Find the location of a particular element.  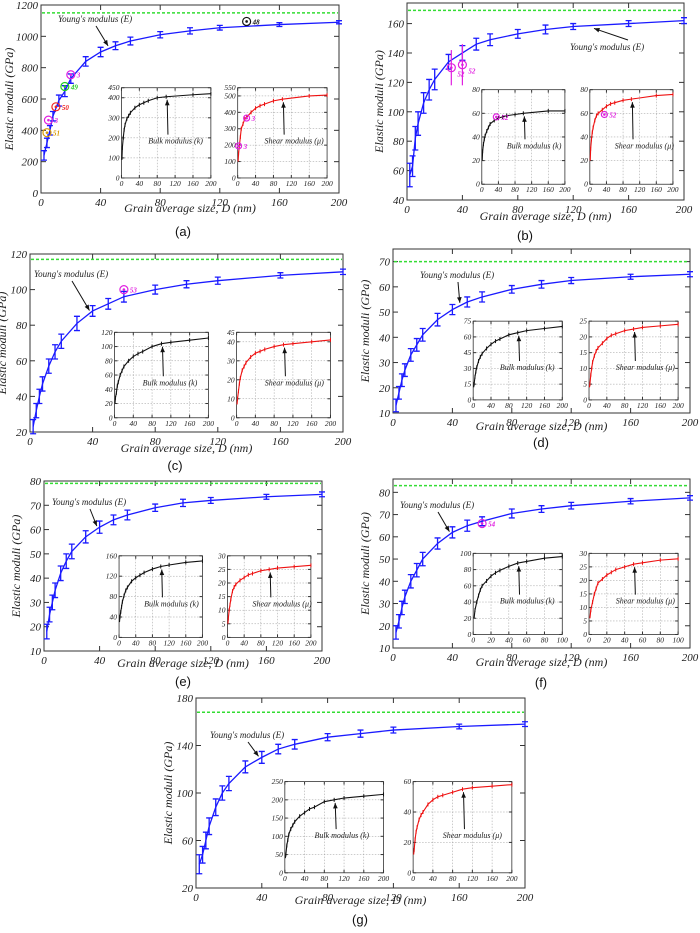

y-tick-label: 5 is located at coordinates (585, 384).